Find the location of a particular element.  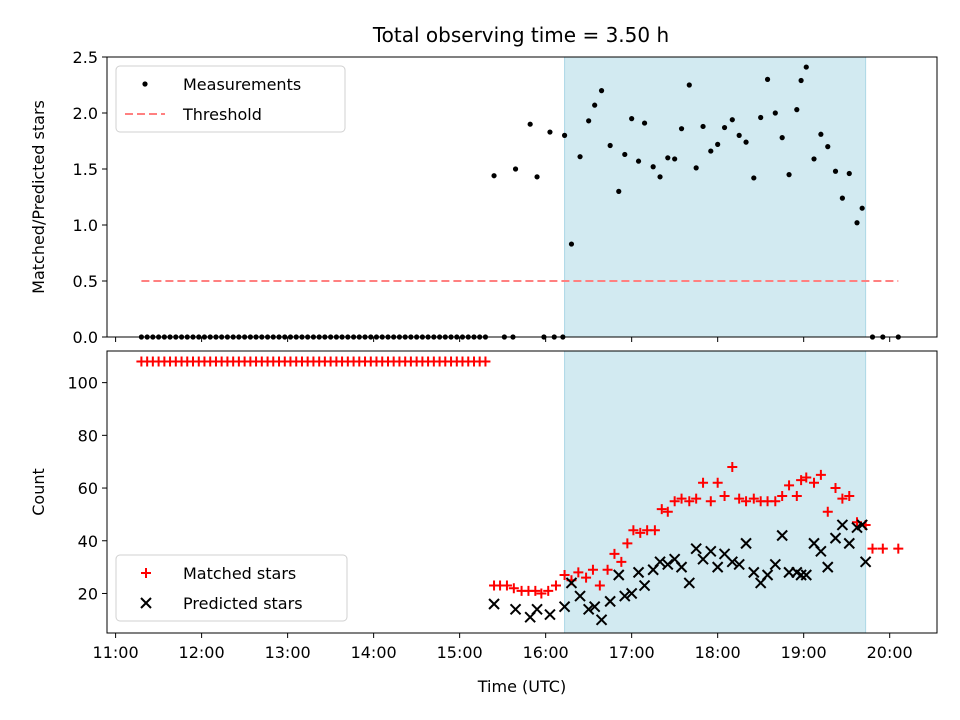

legend-box is located at coordinates (231, 588).